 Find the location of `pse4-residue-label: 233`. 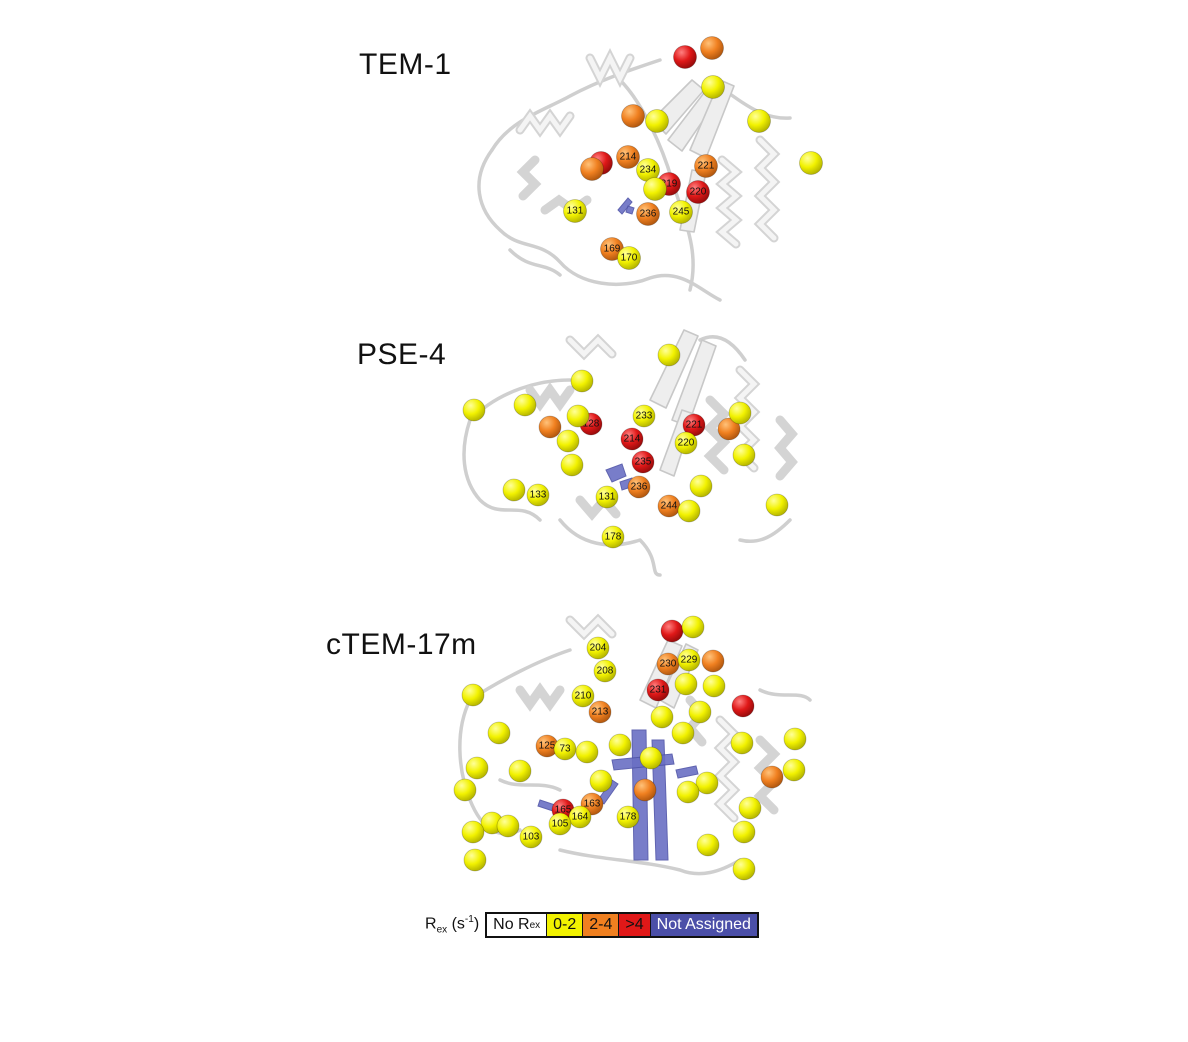

pse4-residue-label: 233 is located at coordinates (644, 416).